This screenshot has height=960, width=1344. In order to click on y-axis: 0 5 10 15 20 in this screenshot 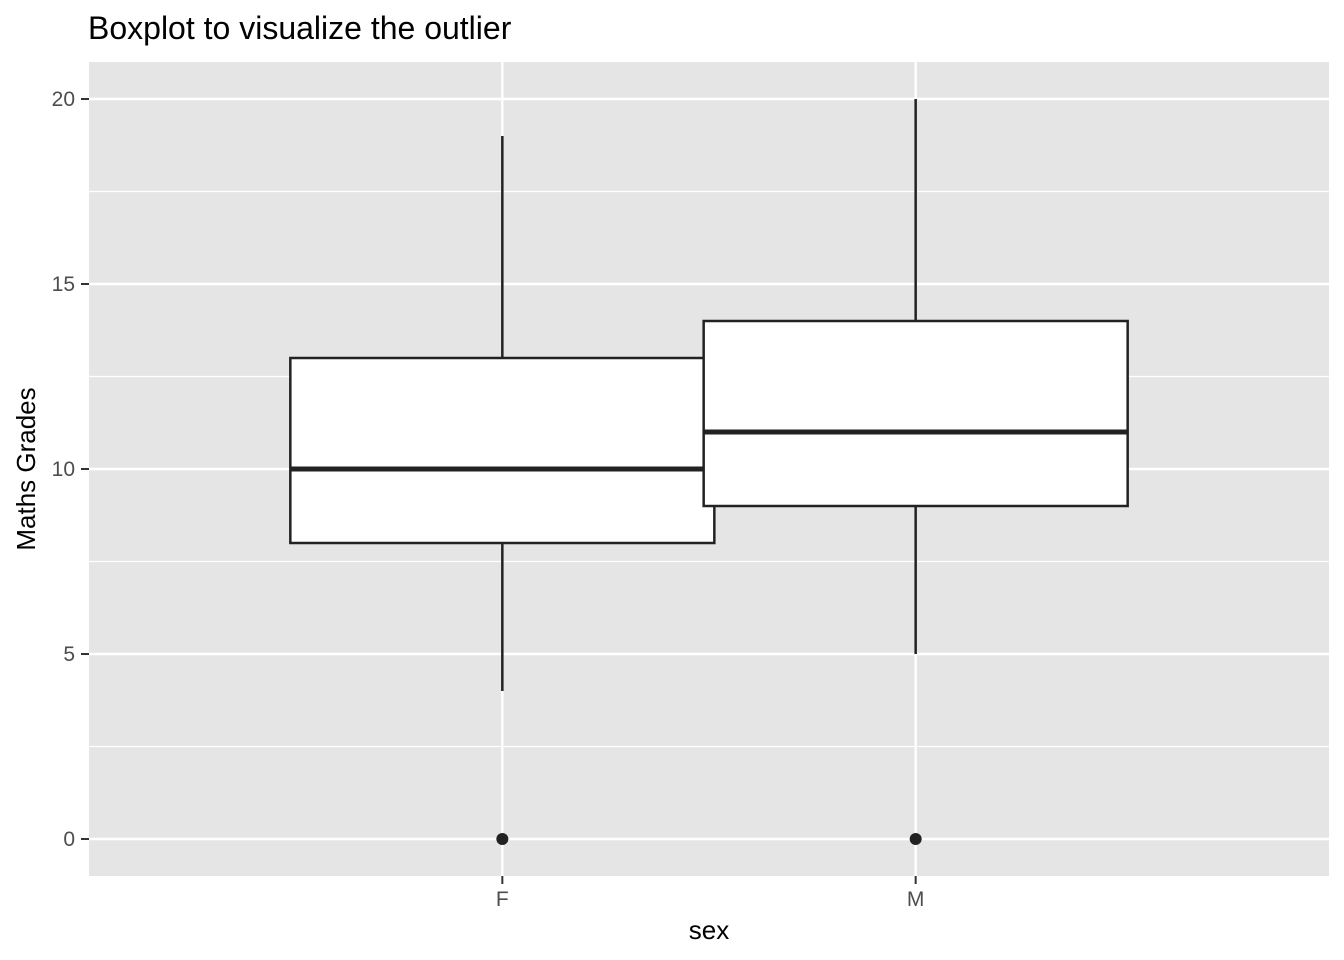, I will do `click(70, 469)`.